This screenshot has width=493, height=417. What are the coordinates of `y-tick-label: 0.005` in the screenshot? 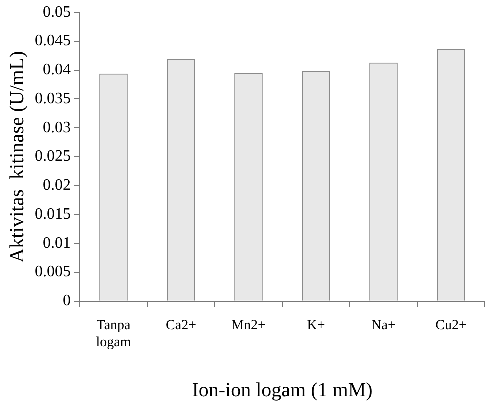 It's located at (53, 272).